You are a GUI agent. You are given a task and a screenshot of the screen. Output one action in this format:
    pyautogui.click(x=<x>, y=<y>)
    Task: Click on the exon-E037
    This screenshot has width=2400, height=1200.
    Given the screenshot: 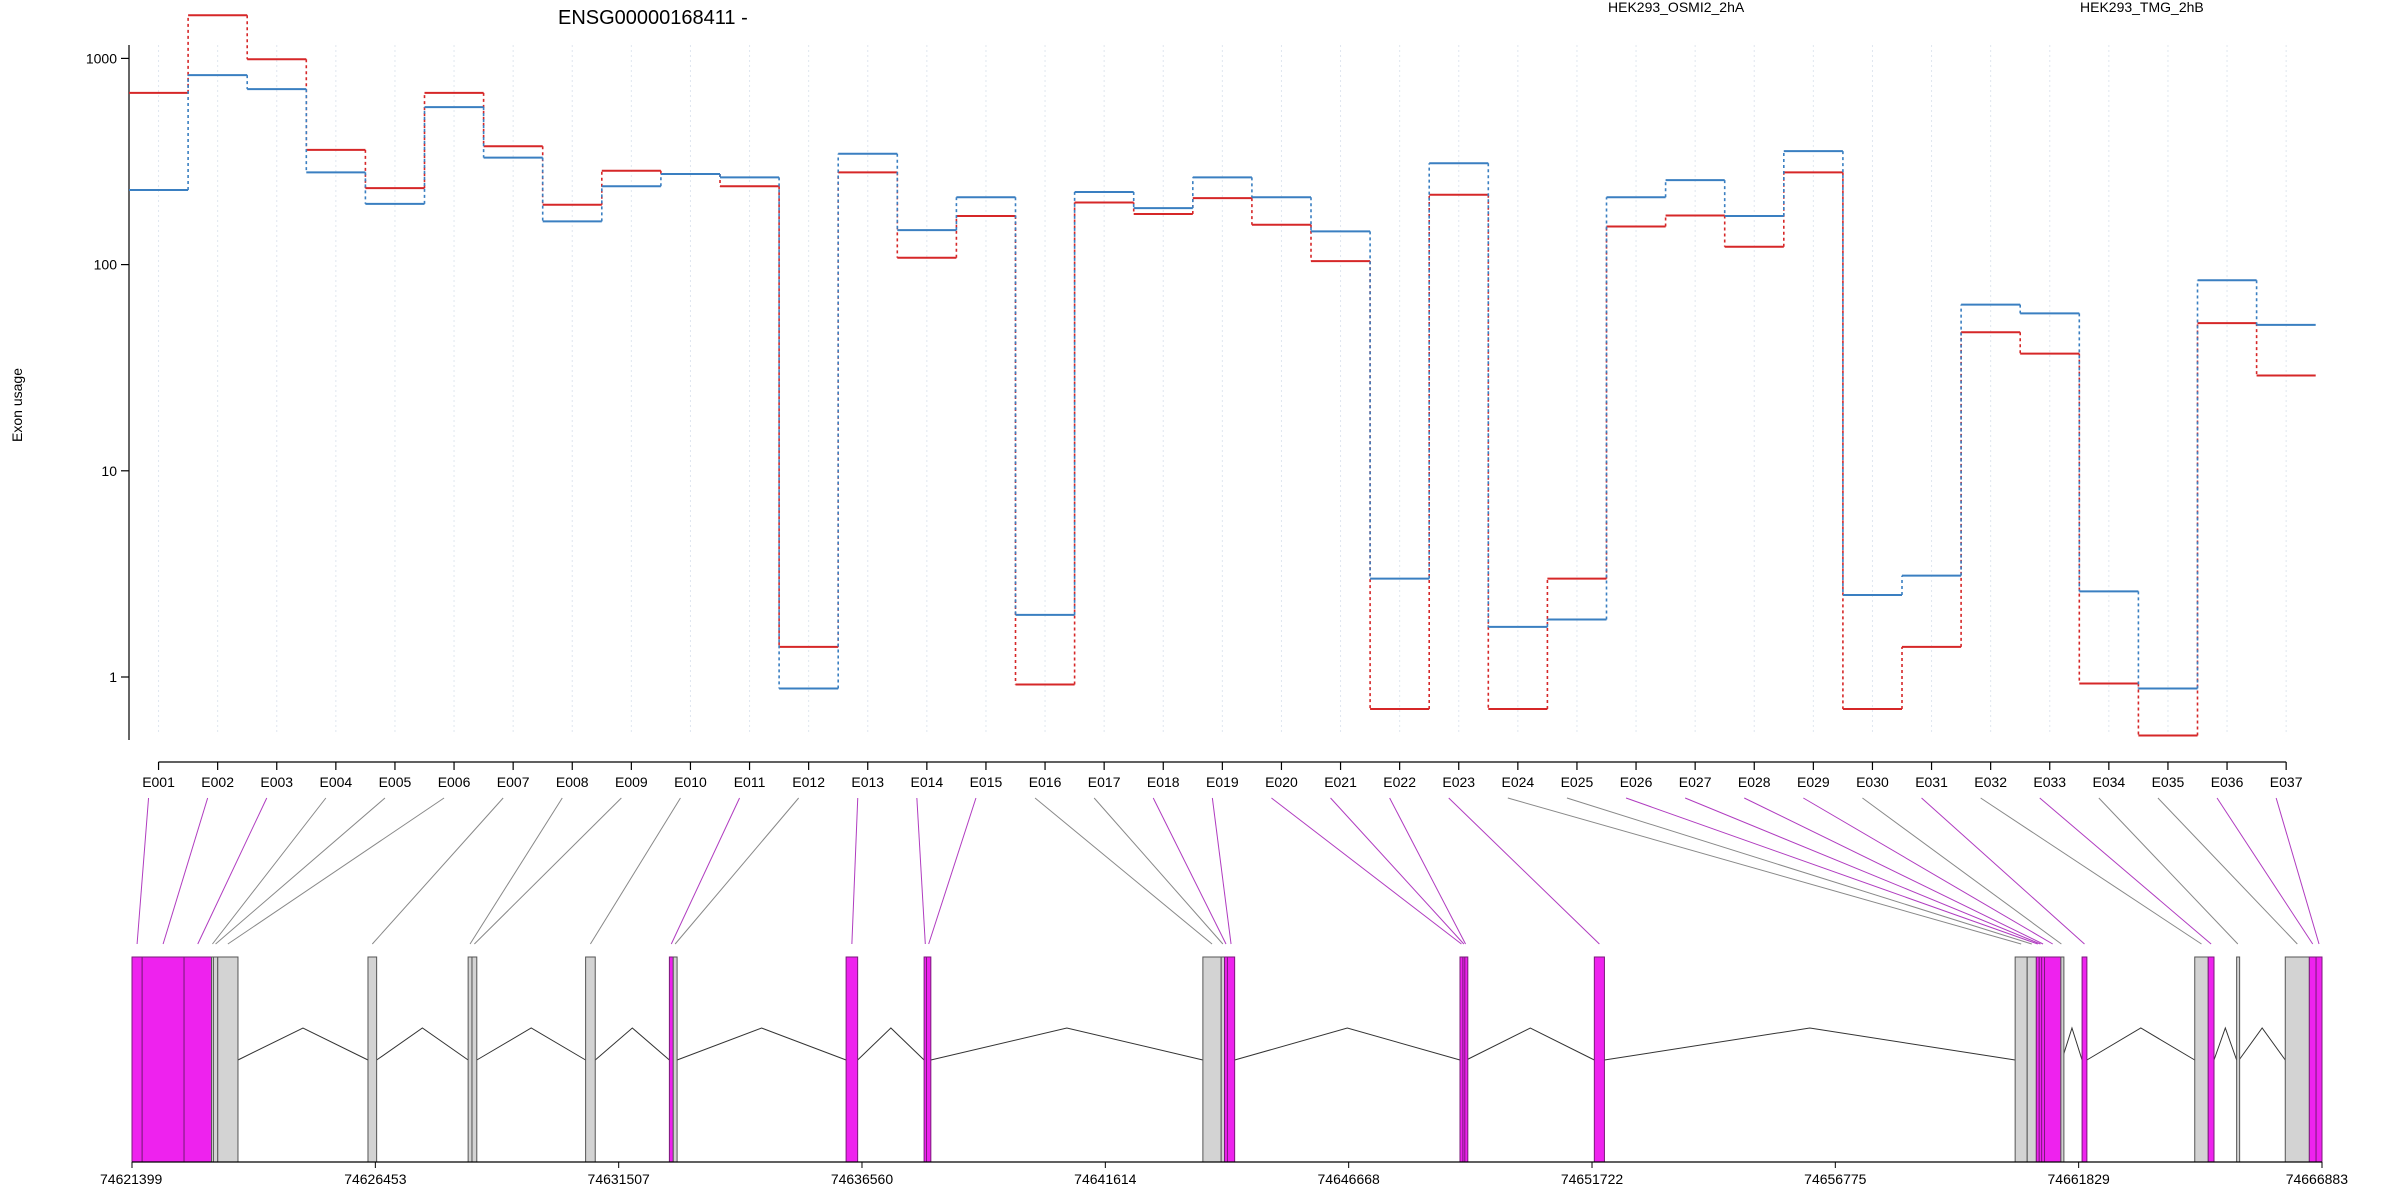 What is the action you would take?
    pyautogui.click(x=2319, y=1059)
    